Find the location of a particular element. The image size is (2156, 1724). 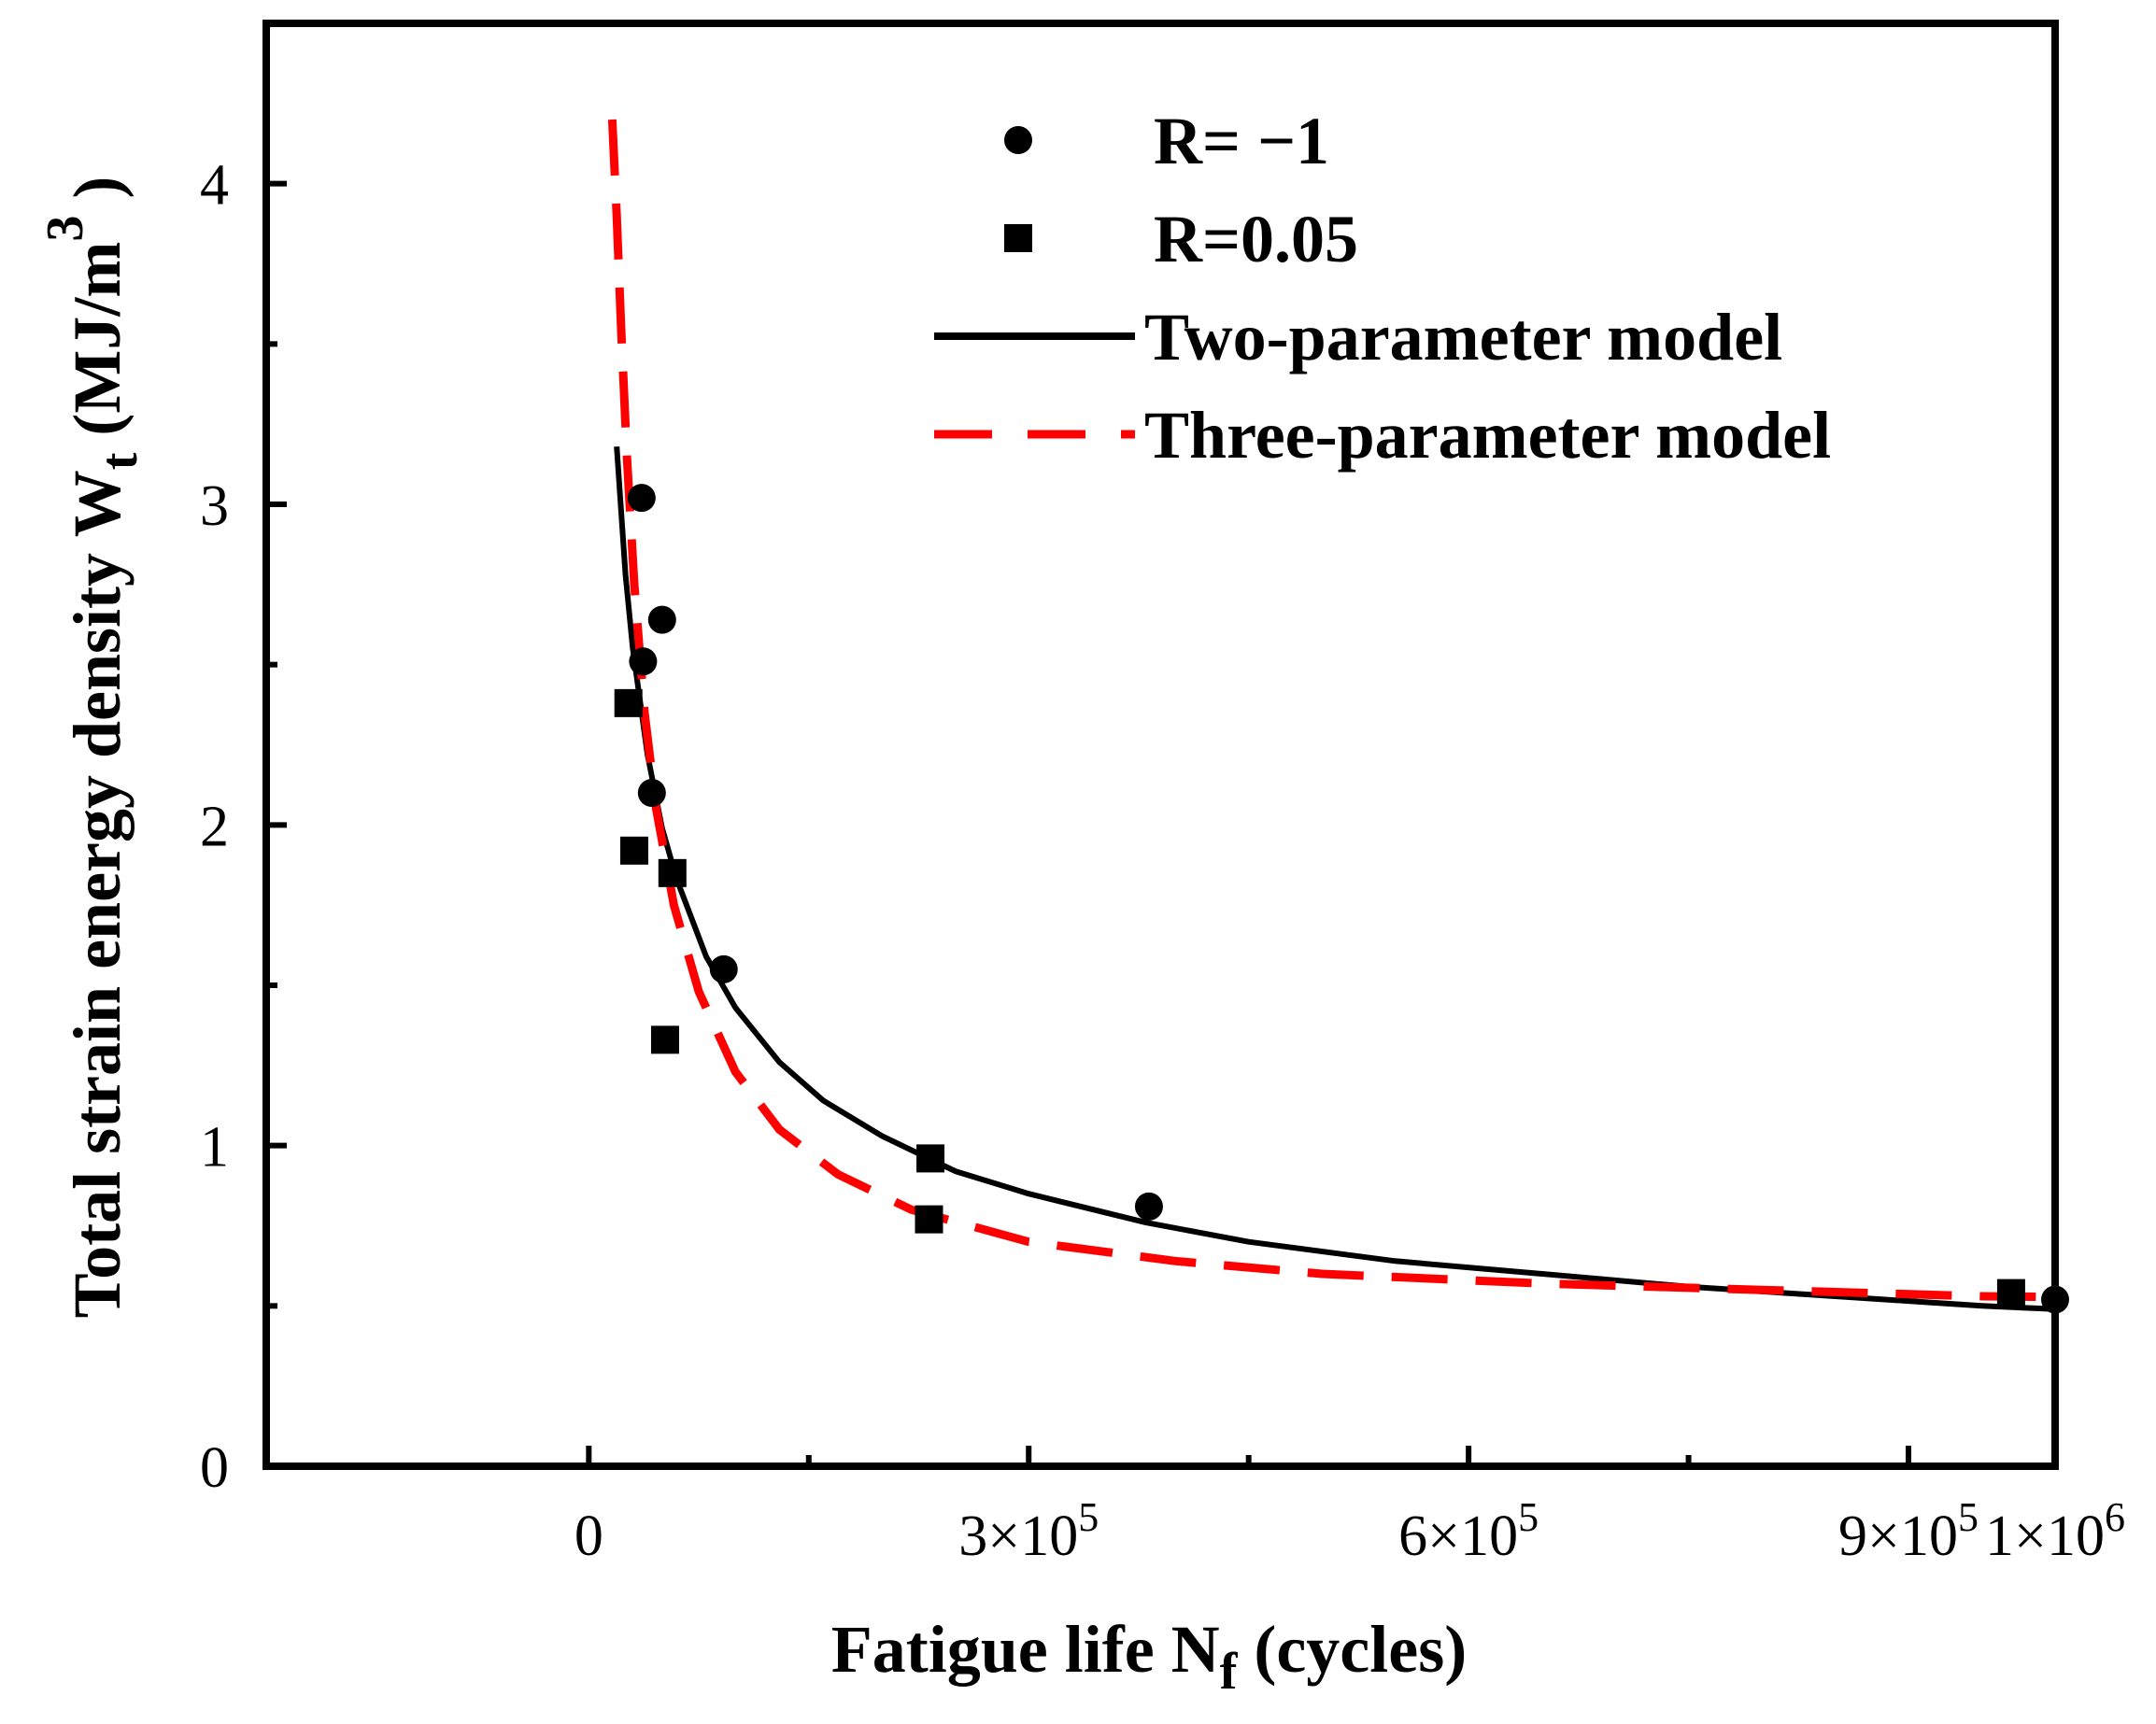

y-tick-label: 4 is located at coordinates (214, 186).